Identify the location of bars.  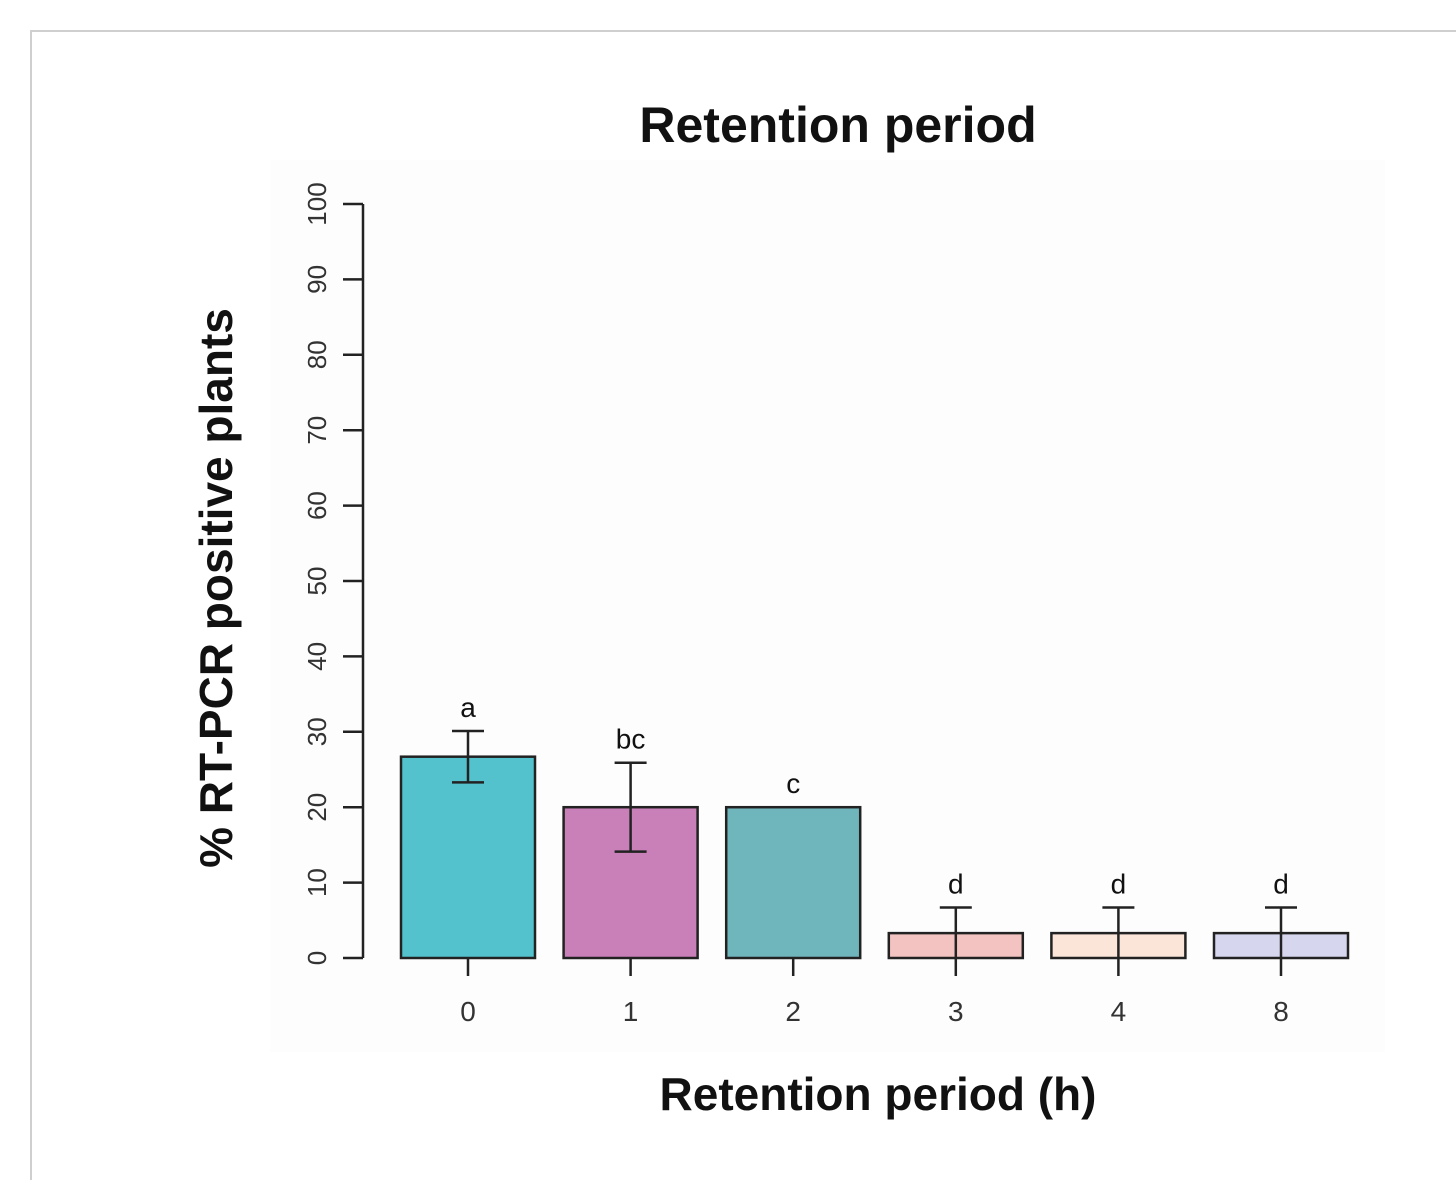
(874, 857).